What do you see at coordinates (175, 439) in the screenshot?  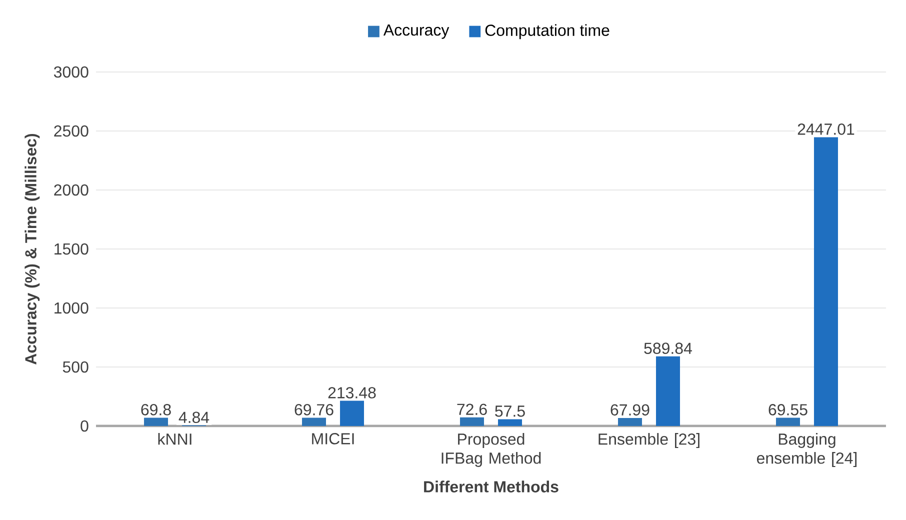 I see `x-tick-label: kNNI` at bounding box center [175, 439].